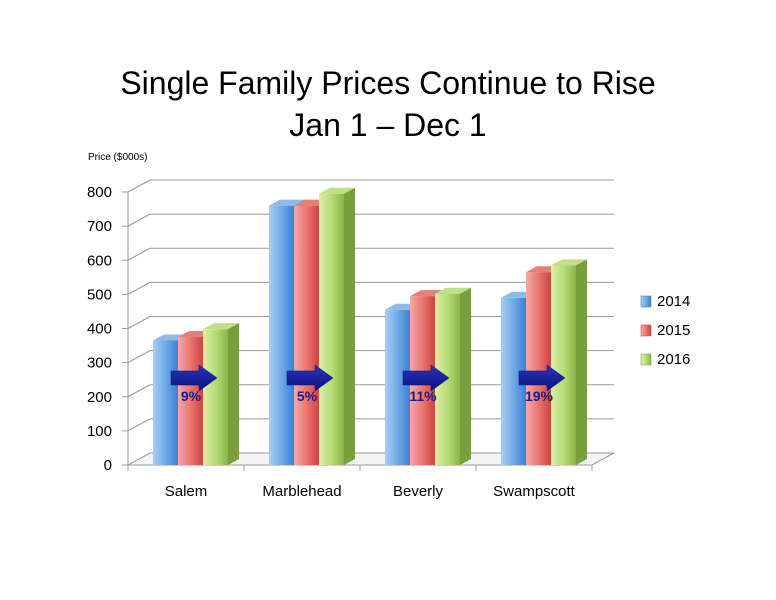 This screenshot has height=600, width=776. I want to click on x-category-label: Swampscott, so click(534, 491).